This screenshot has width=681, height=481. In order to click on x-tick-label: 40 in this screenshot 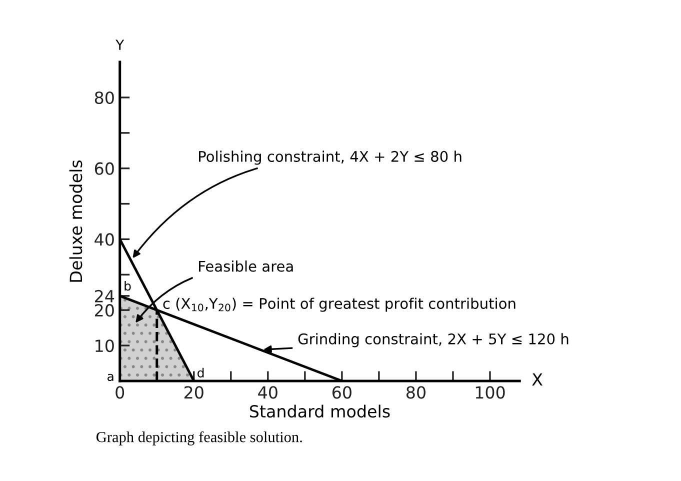, I will do `click(268, 392)`.